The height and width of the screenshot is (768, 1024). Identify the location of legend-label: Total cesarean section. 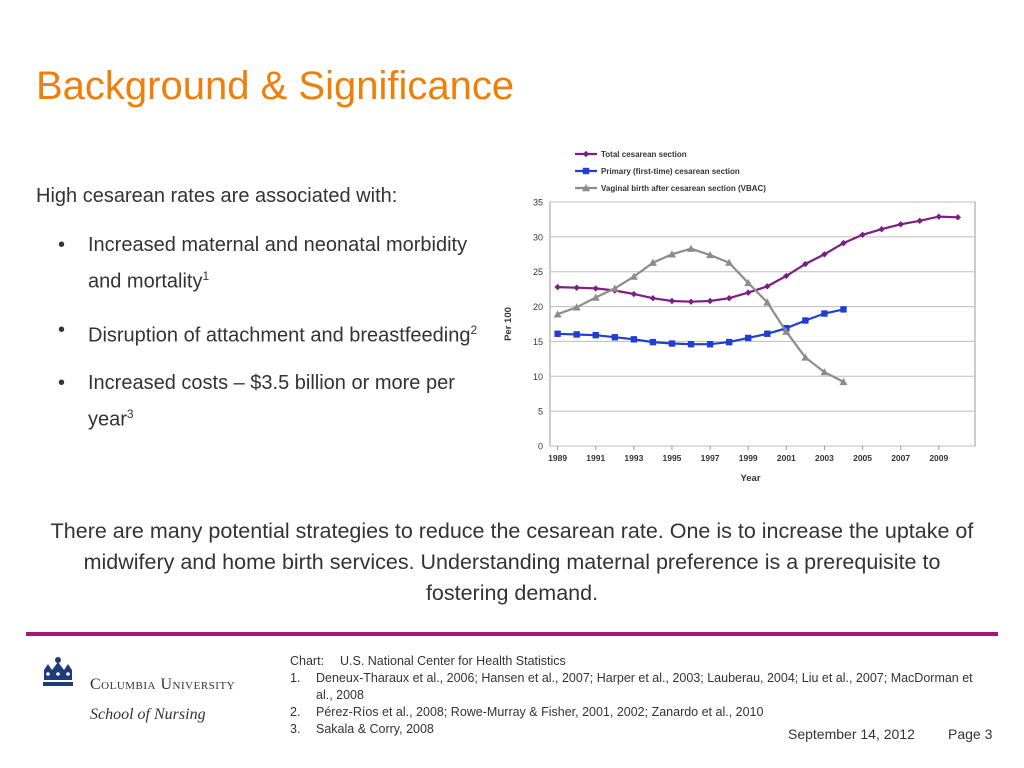
(644, 154).